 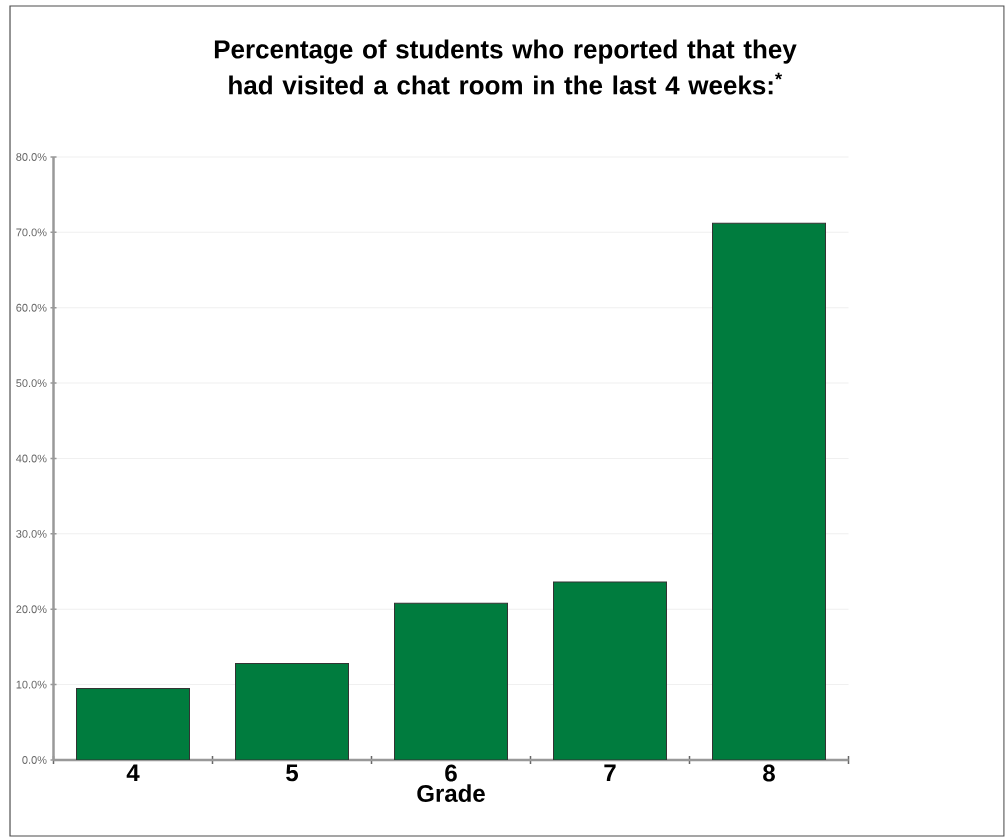 I want to click on y-tick-label: 10.0%, so click(x=31, y=684).